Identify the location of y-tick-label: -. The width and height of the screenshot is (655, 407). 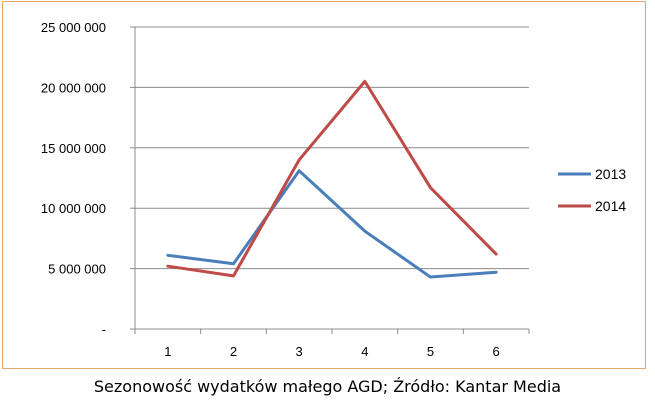
(104, 329).